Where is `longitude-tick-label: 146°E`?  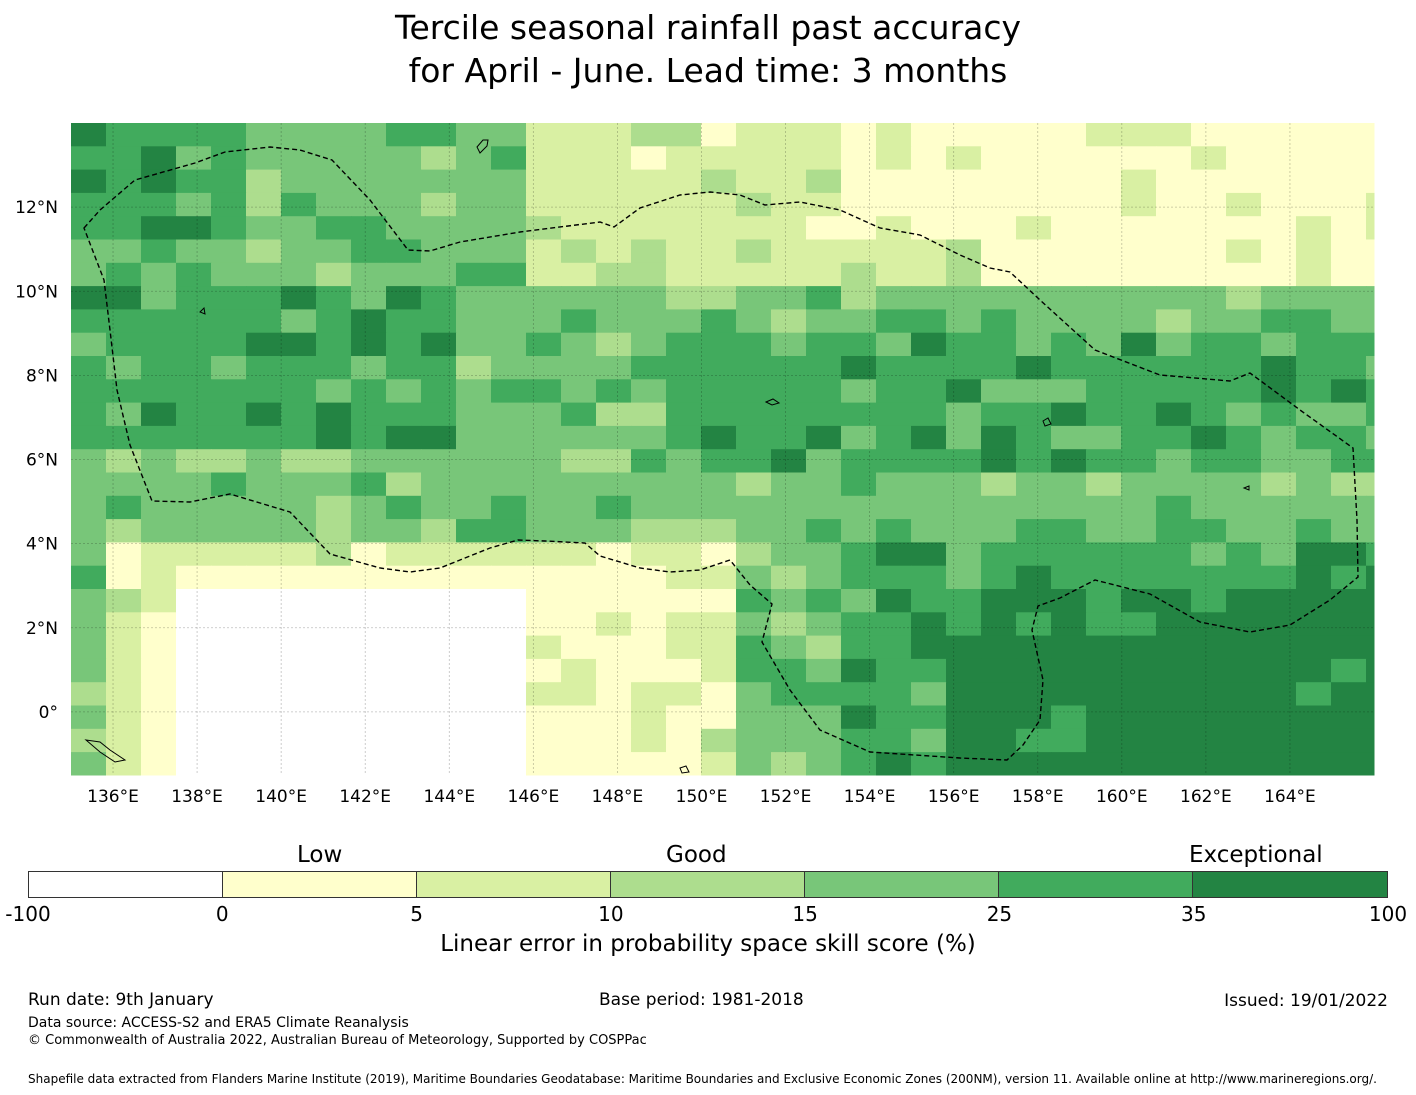 longitude-tick-label: 146°E is located at coordinates (534, 797).